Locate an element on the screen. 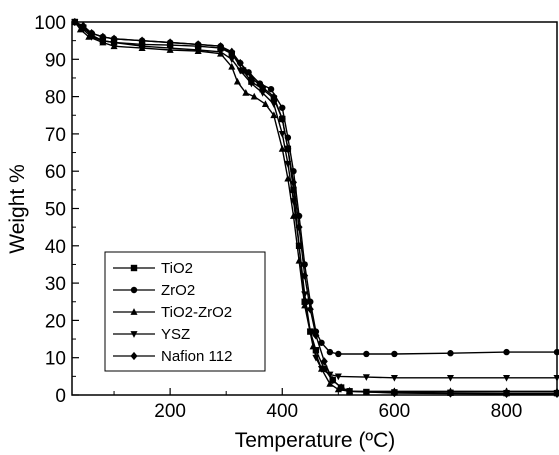 This screenshot has height=455, width=559. y-tick-label: 70 is located at coordinates (55, 135).